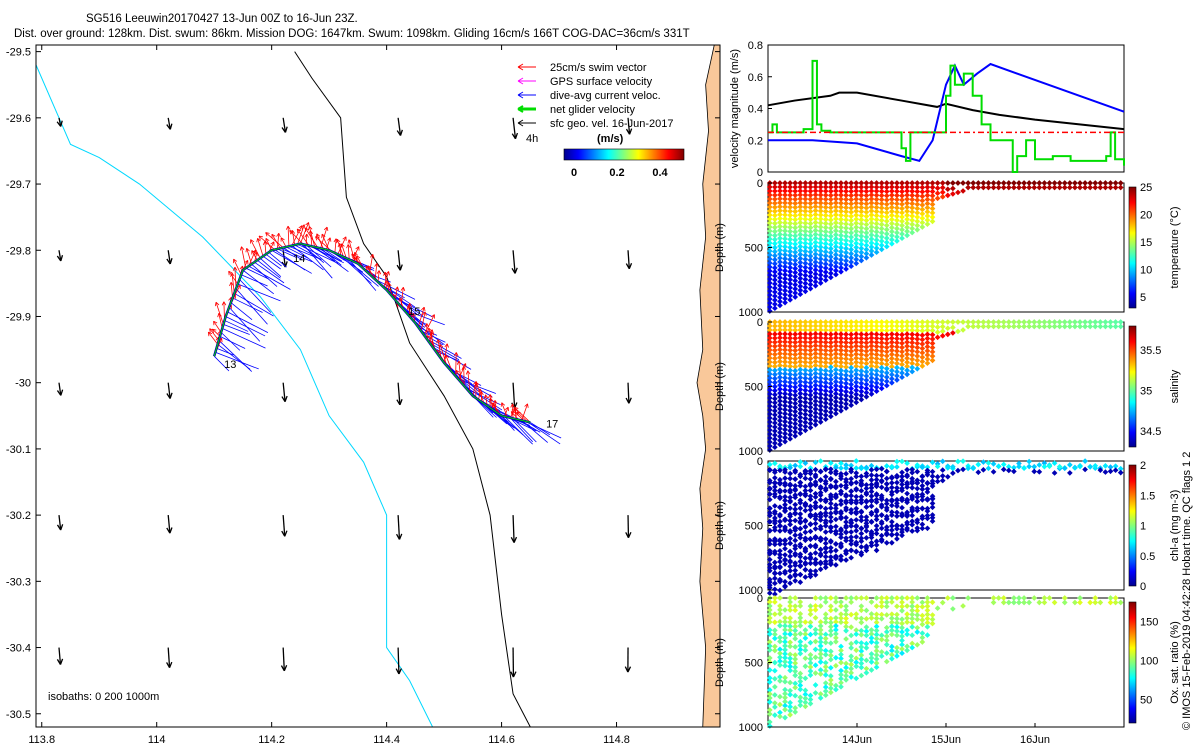 Image resolution: width=1200 pixels, height=750 pixels. What do you see at coordinates (514, 395) in the screenshot?
I see `geo-velocity-arrow` at bounding box center [514, 395].